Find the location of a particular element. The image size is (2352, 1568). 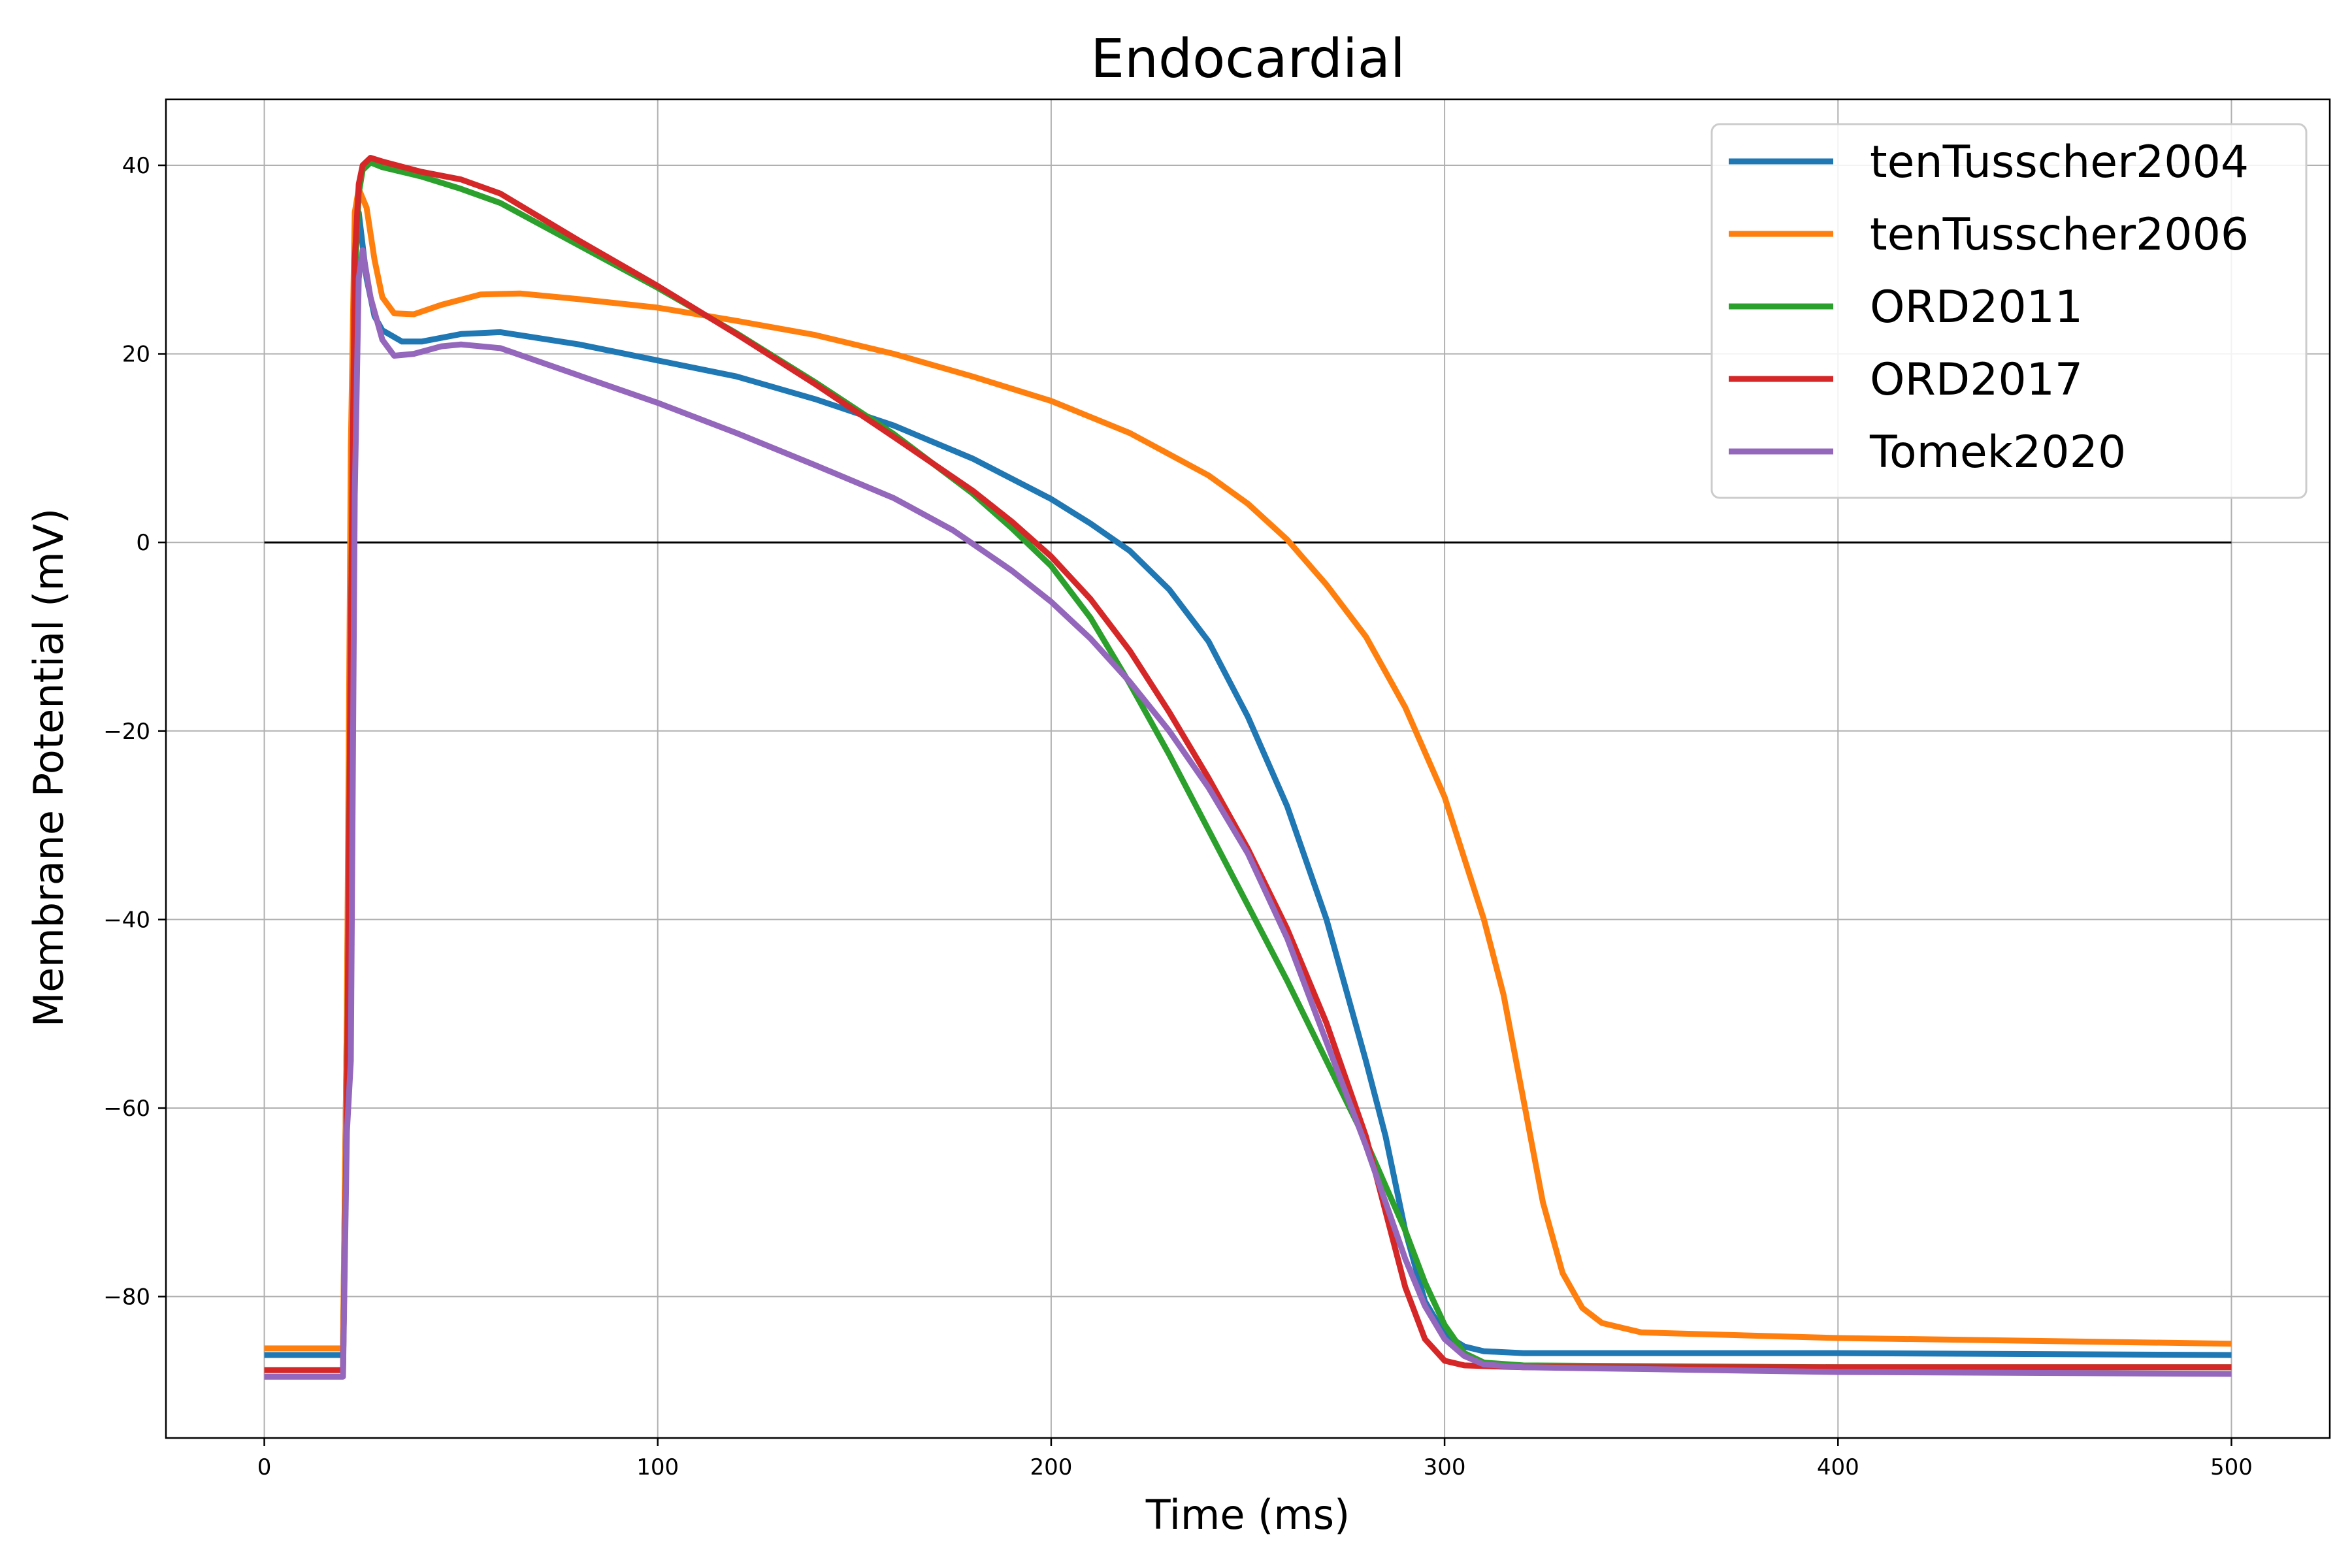

y-tick-label: −60 is located at coordinates (126, 1109).